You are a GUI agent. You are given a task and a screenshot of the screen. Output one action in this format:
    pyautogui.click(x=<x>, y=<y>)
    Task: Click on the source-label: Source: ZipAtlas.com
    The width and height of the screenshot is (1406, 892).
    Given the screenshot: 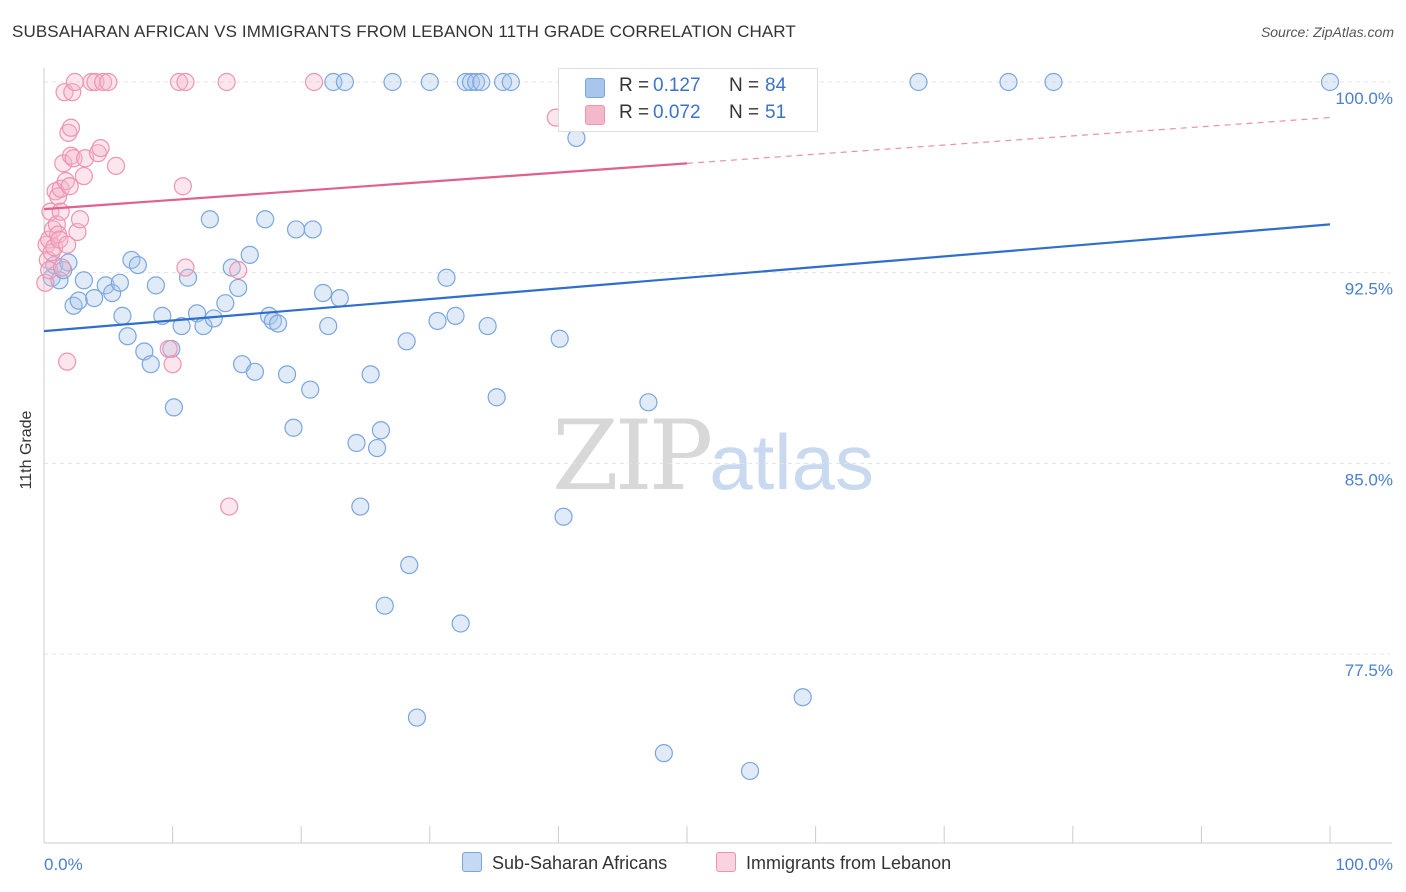 What is the action you would take?
    pyautogui.click(x=1327, y=32)
    